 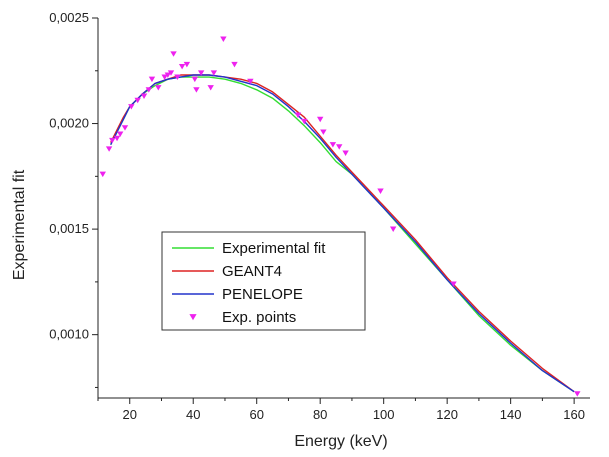 What do you see at coordinates (256, 414) in the screenshot?
I see `x-tick-label: 60` at bounding box center [256, 414].